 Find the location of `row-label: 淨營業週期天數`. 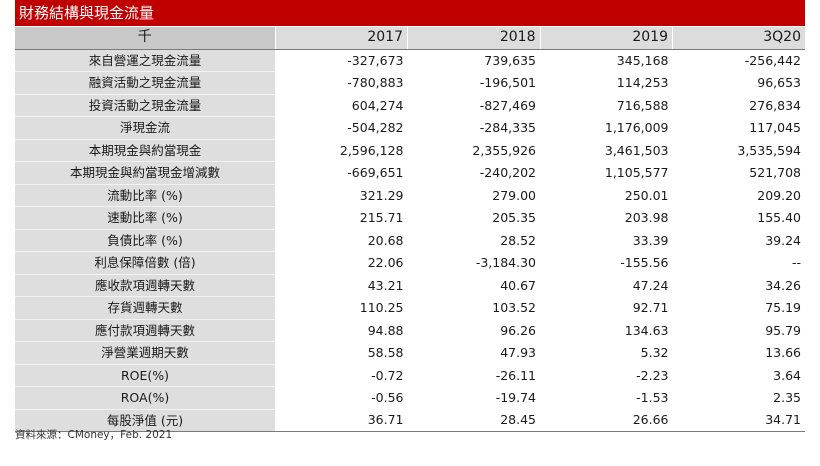

row-label: 淨營業週期天數 is located at coordinates (145, 353).